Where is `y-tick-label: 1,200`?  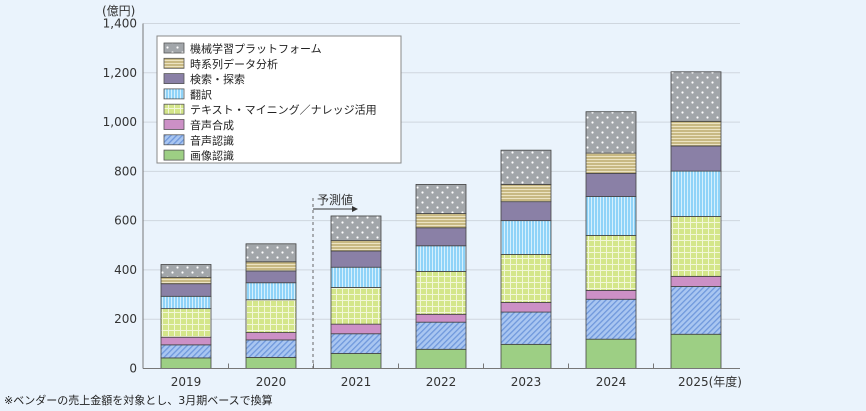 y-tick-label: 1,200 is located at coordinates (120, 73).